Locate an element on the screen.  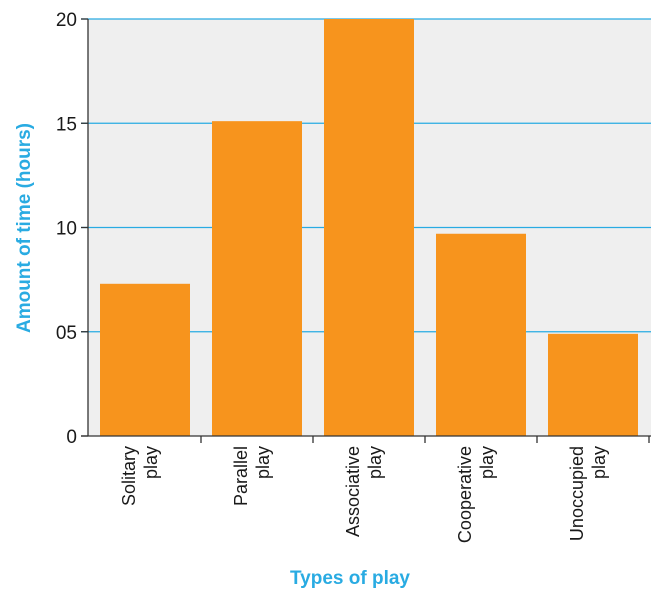
y-tick-label: 0 is located at coordinates (71, 437).